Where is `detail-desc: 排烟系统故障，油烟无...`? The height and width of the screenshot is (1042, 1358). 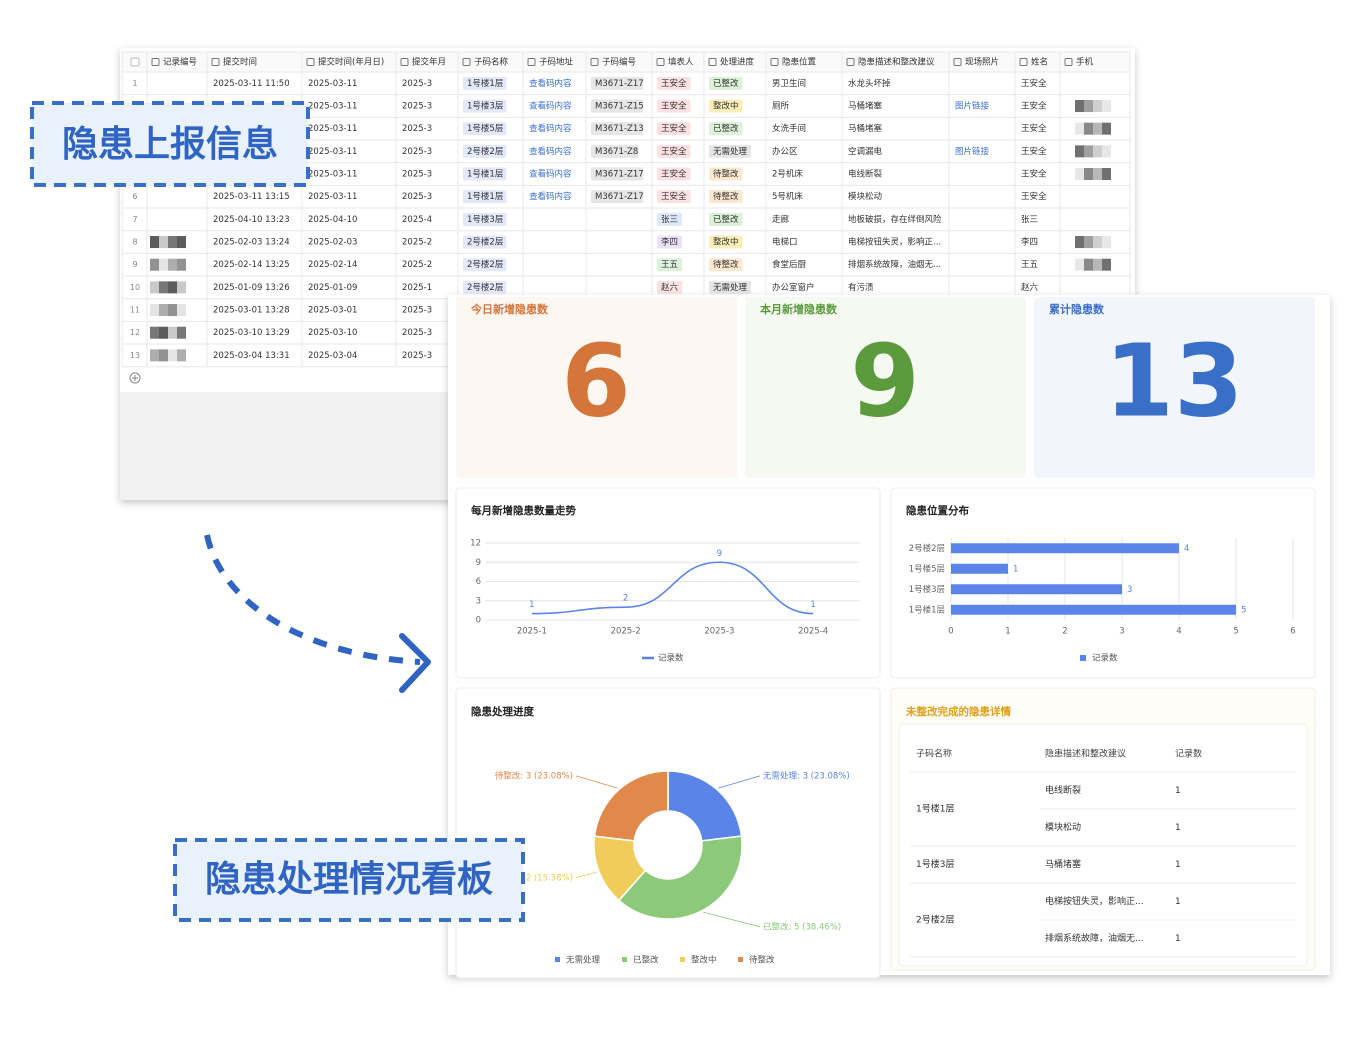
detail-desc: 排烟系统故障，油烟无... is located at coordinates (1094, 938).